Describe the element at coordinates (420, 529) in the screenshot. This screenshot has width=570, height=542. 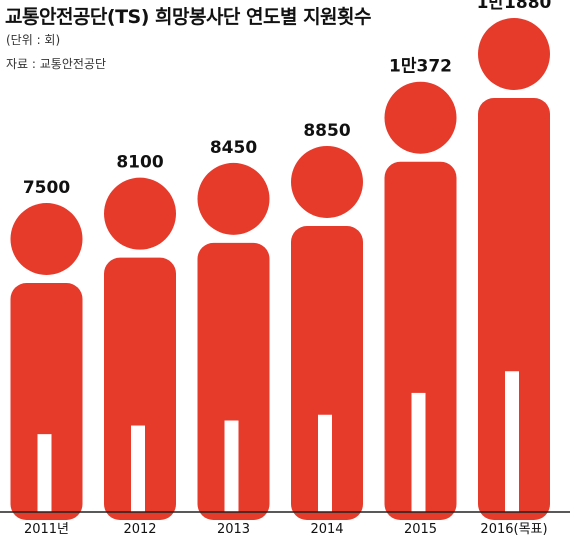
I see `category-label: 2015` at that location.